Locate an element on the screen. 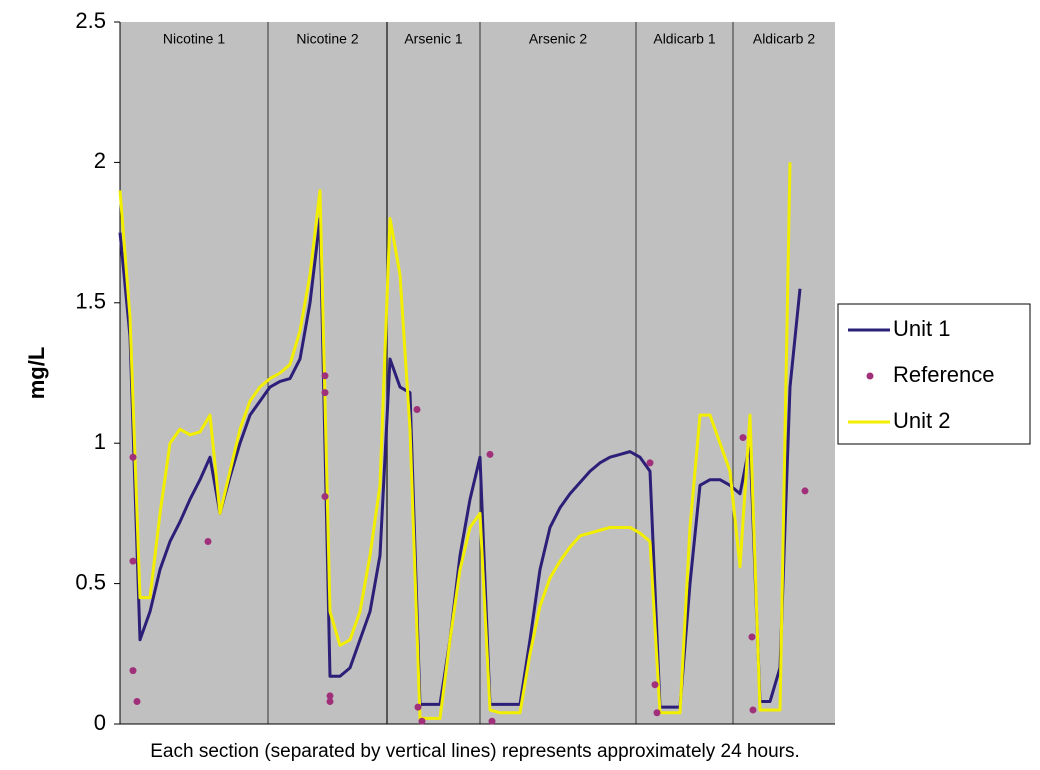  legend-label: Unit 2 is located at coordinates (921, 420).